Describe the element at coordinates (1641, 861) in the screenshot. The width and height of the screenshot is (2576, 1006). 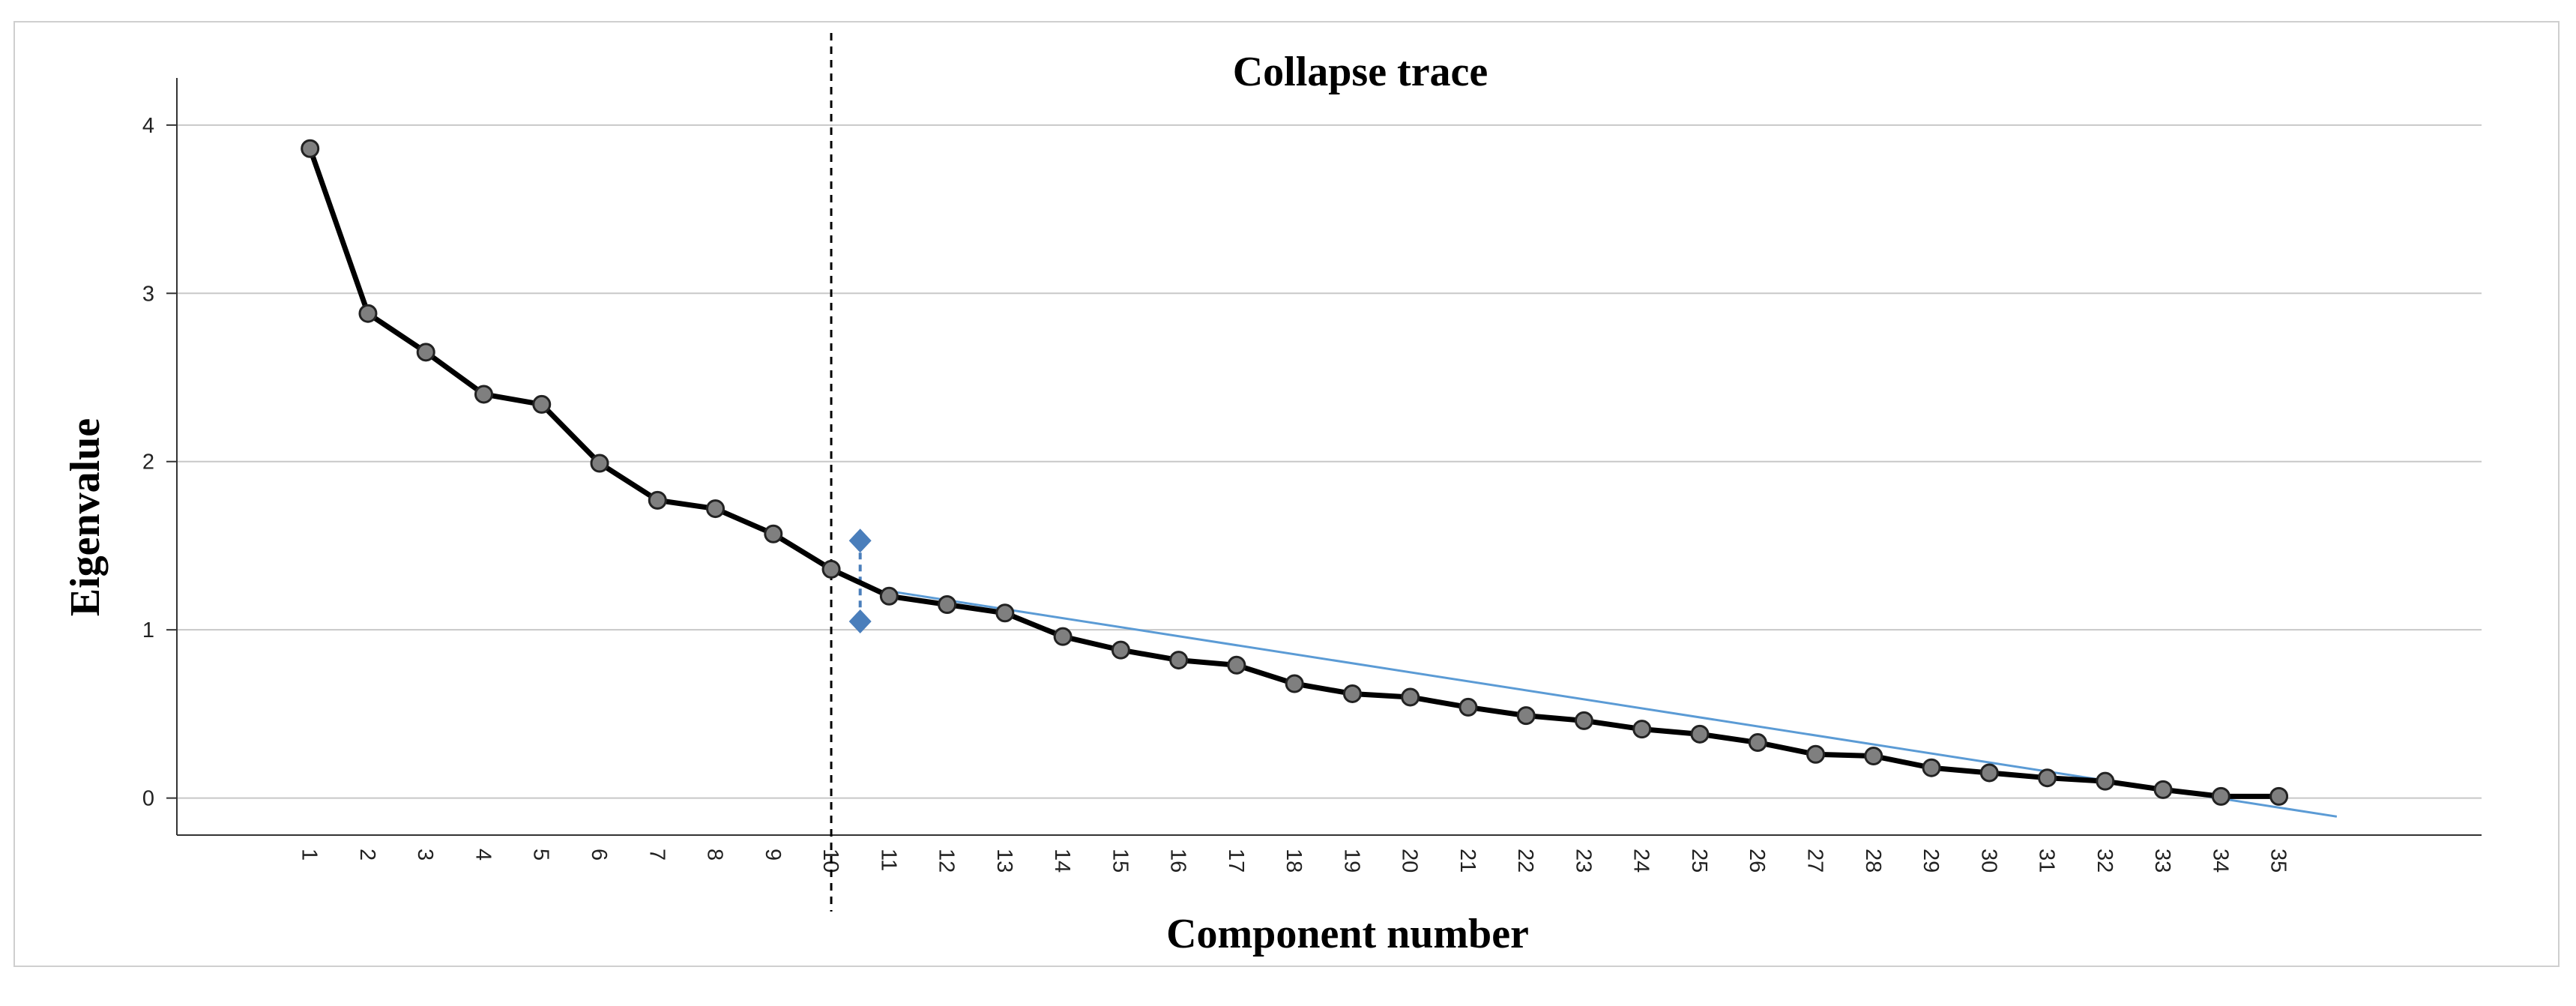
I see `x-tick-label-24: 24` at that location.